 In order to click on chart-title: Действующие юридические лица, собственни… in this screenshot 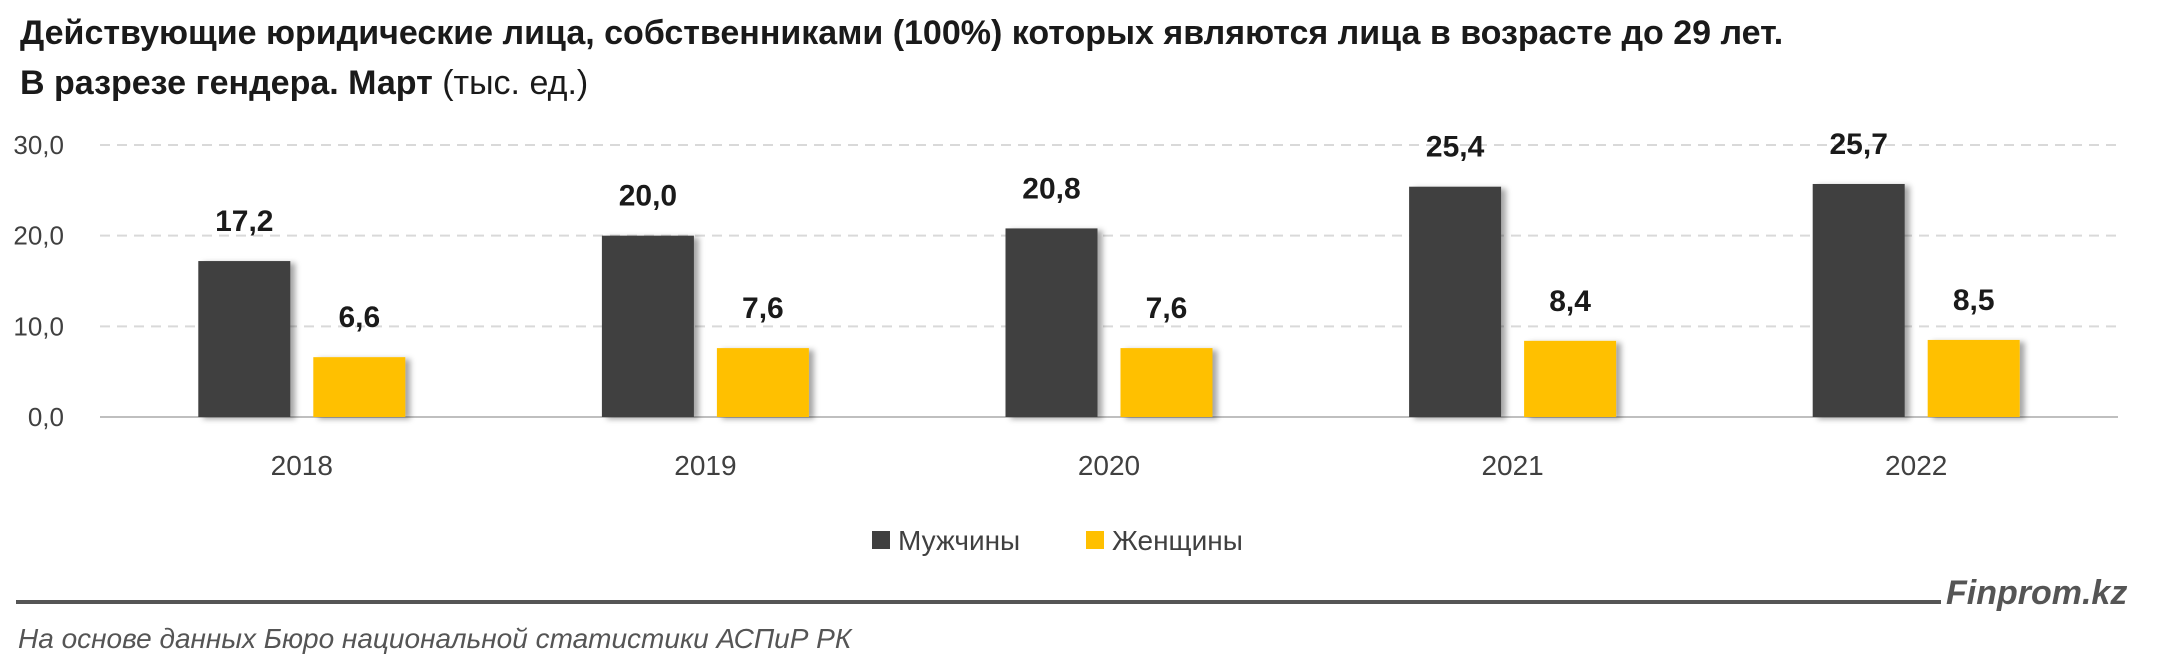, I will do `click(901, 58)`.